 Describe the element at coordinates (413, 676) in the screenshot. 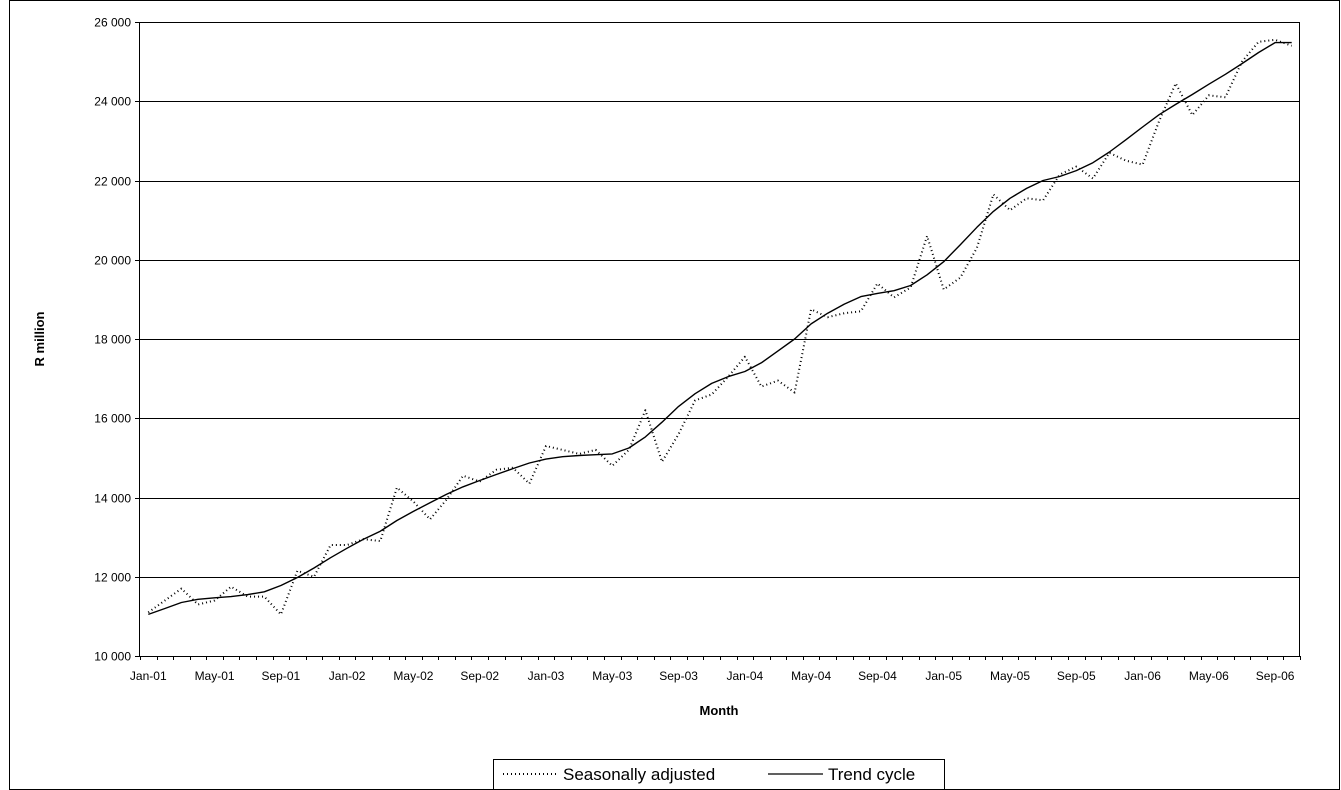

I see `x-tick-label: May-02` at that location.